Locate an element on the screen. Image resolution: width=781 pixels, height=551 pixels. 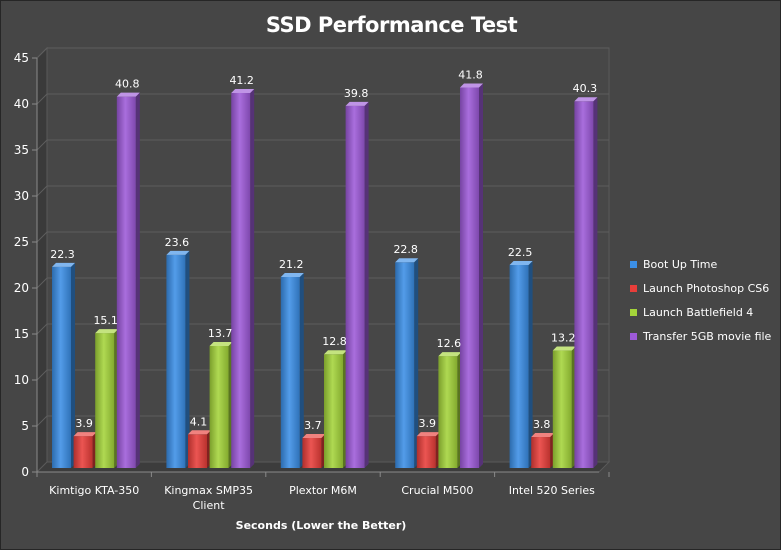
legend-item-transfer-movie: Transfer 5GB movie file is located at coordinates (700, 336).